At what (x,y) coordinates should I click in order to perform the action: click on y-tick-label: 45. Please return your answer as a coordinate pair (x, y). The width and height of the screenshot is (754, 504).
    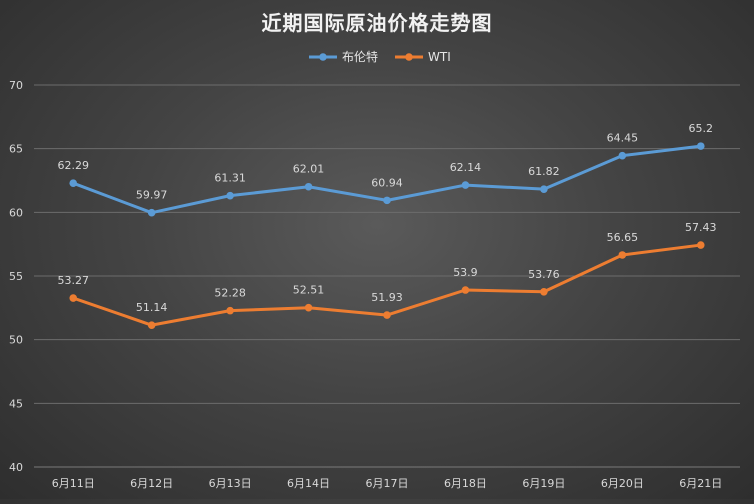
    Looking at the image, I should click on (16, 403).